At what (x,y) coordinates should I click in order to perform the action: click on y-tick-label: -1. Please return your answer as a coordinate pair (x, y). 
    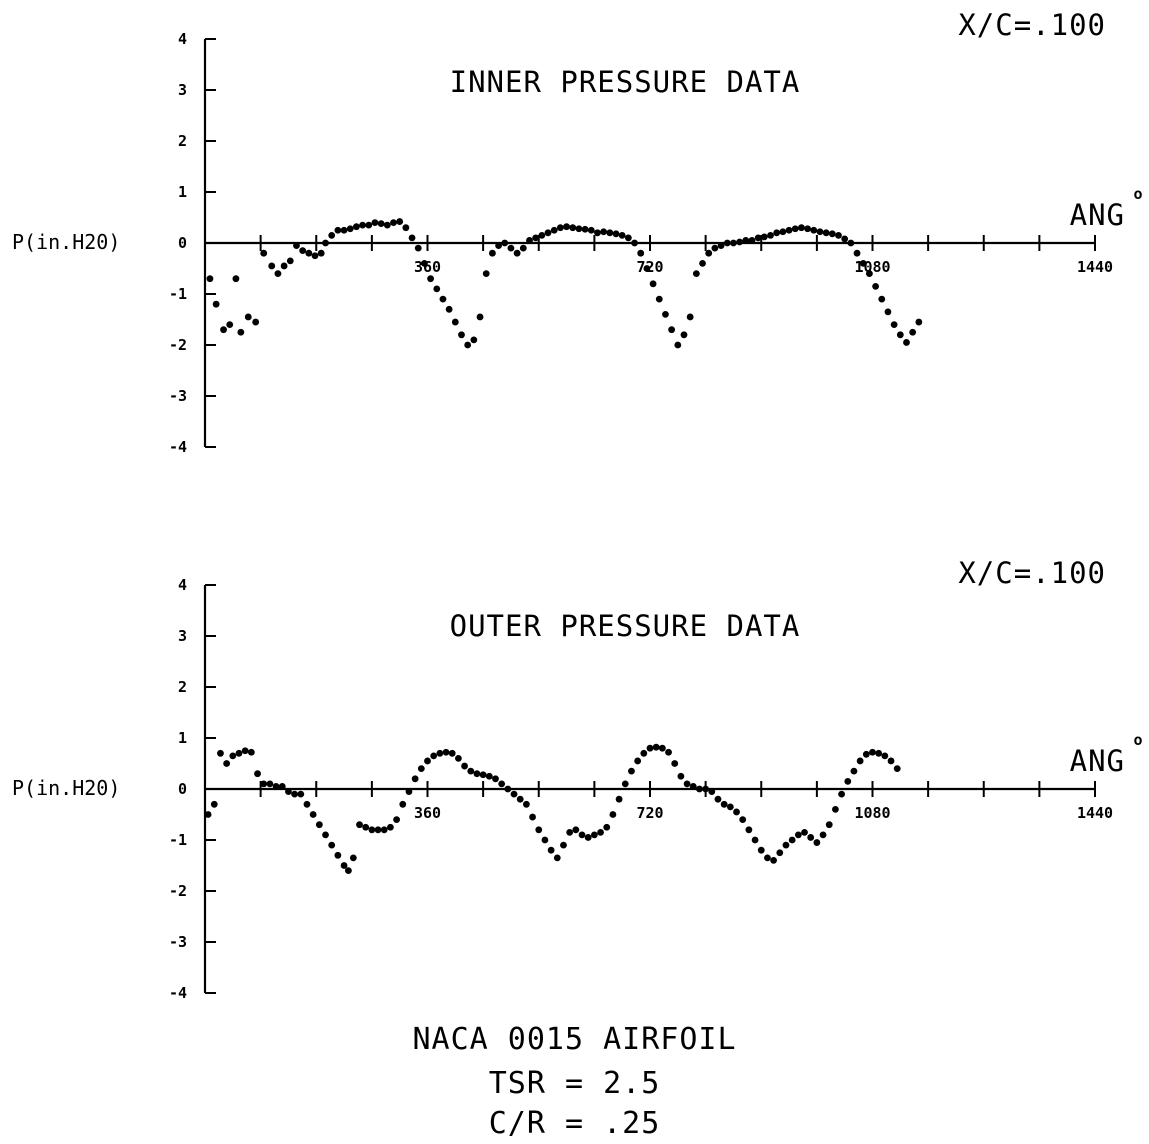
    Looking at the image, I should click on (178, 840).